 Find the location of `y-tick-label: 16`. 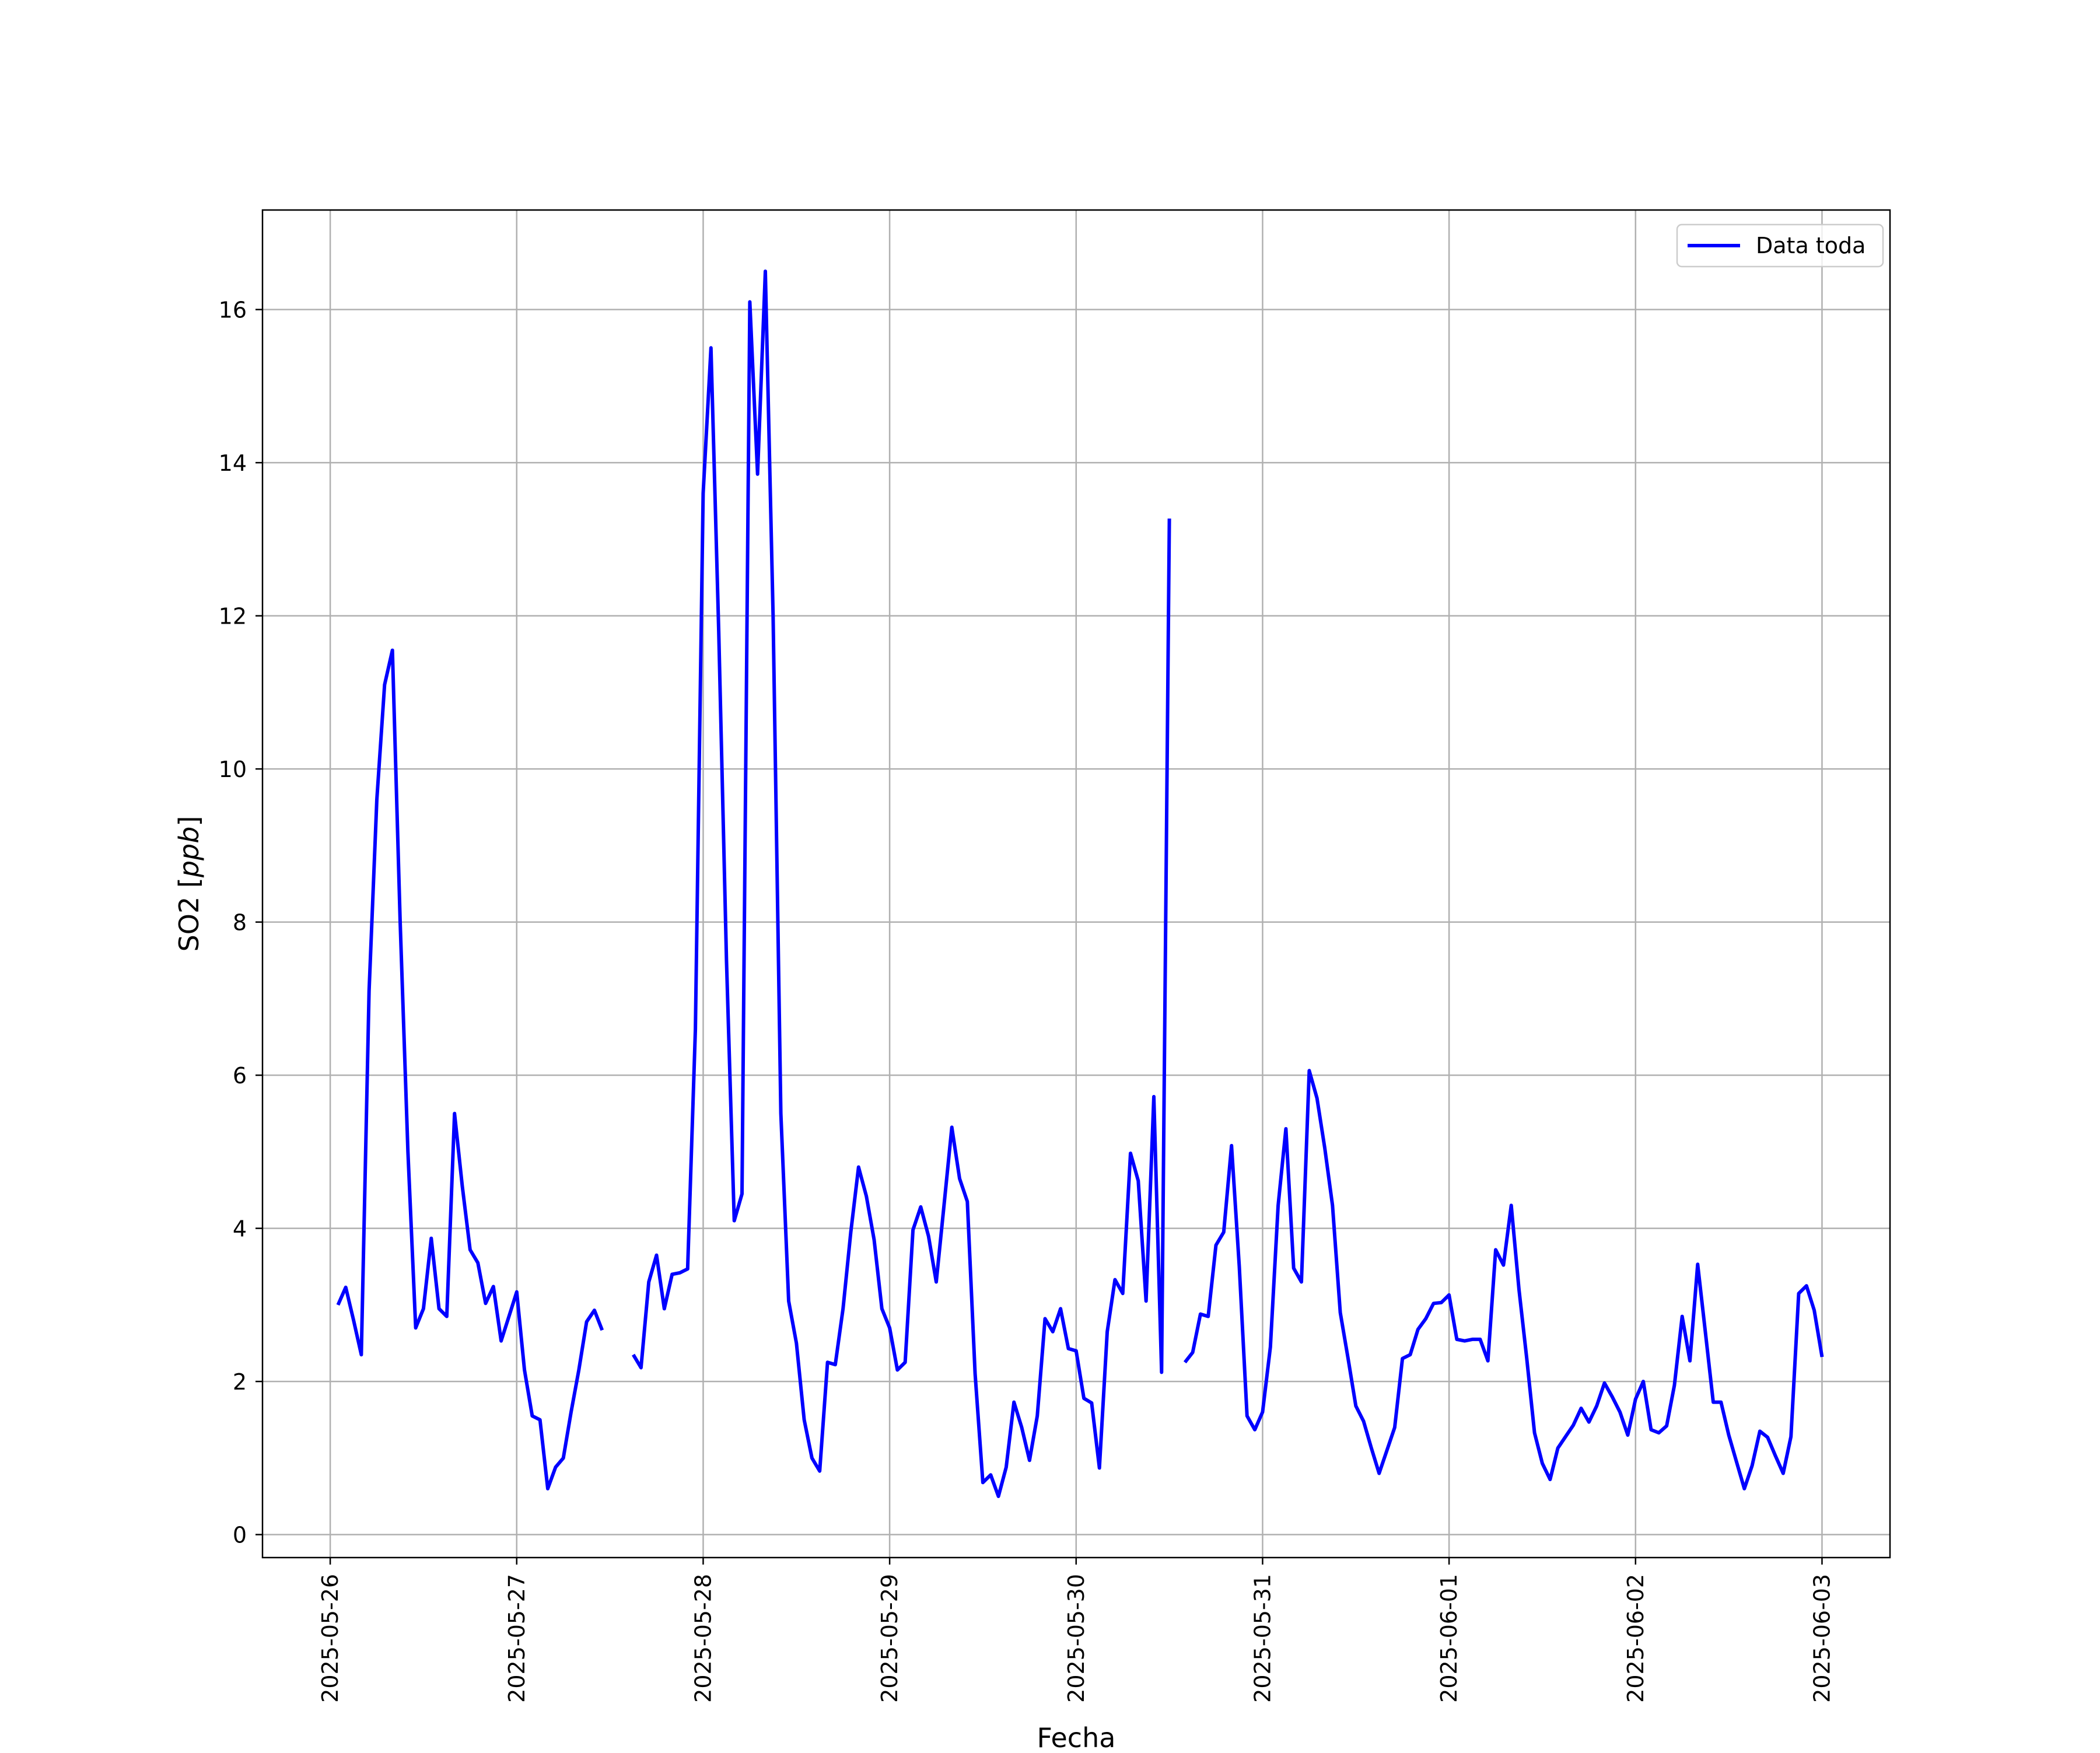

y-tick-label: 16 is located at coordinates (233, 310).